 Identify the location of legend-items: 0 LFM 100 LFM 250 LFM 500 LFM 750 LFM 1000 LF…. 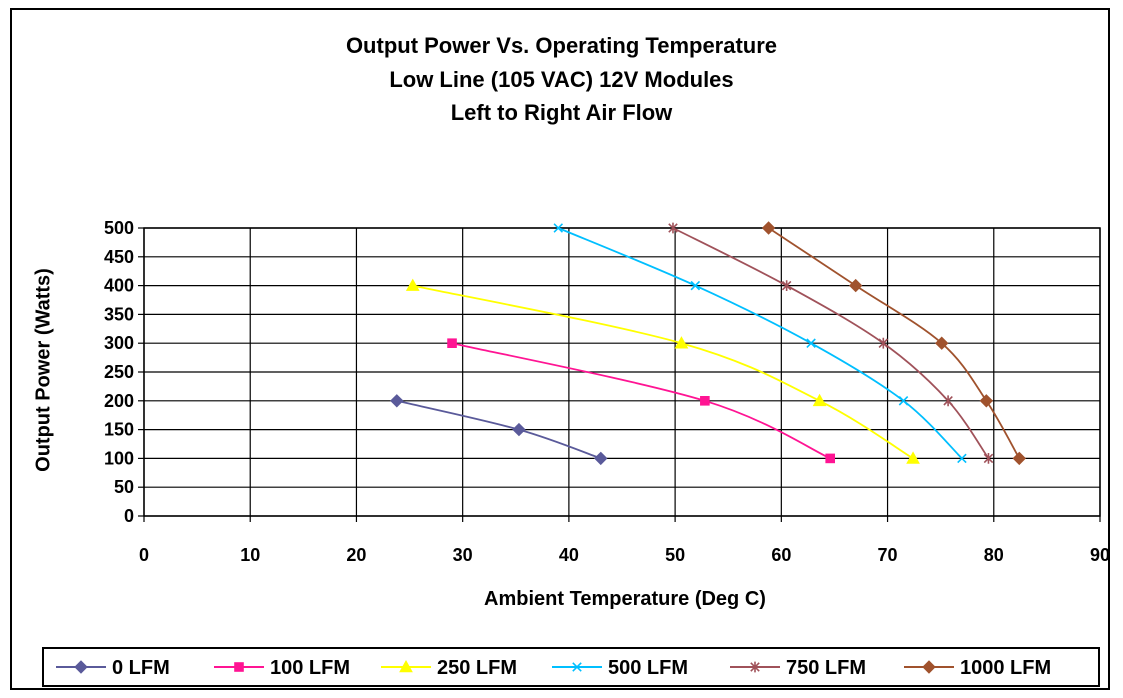
(553, 668).